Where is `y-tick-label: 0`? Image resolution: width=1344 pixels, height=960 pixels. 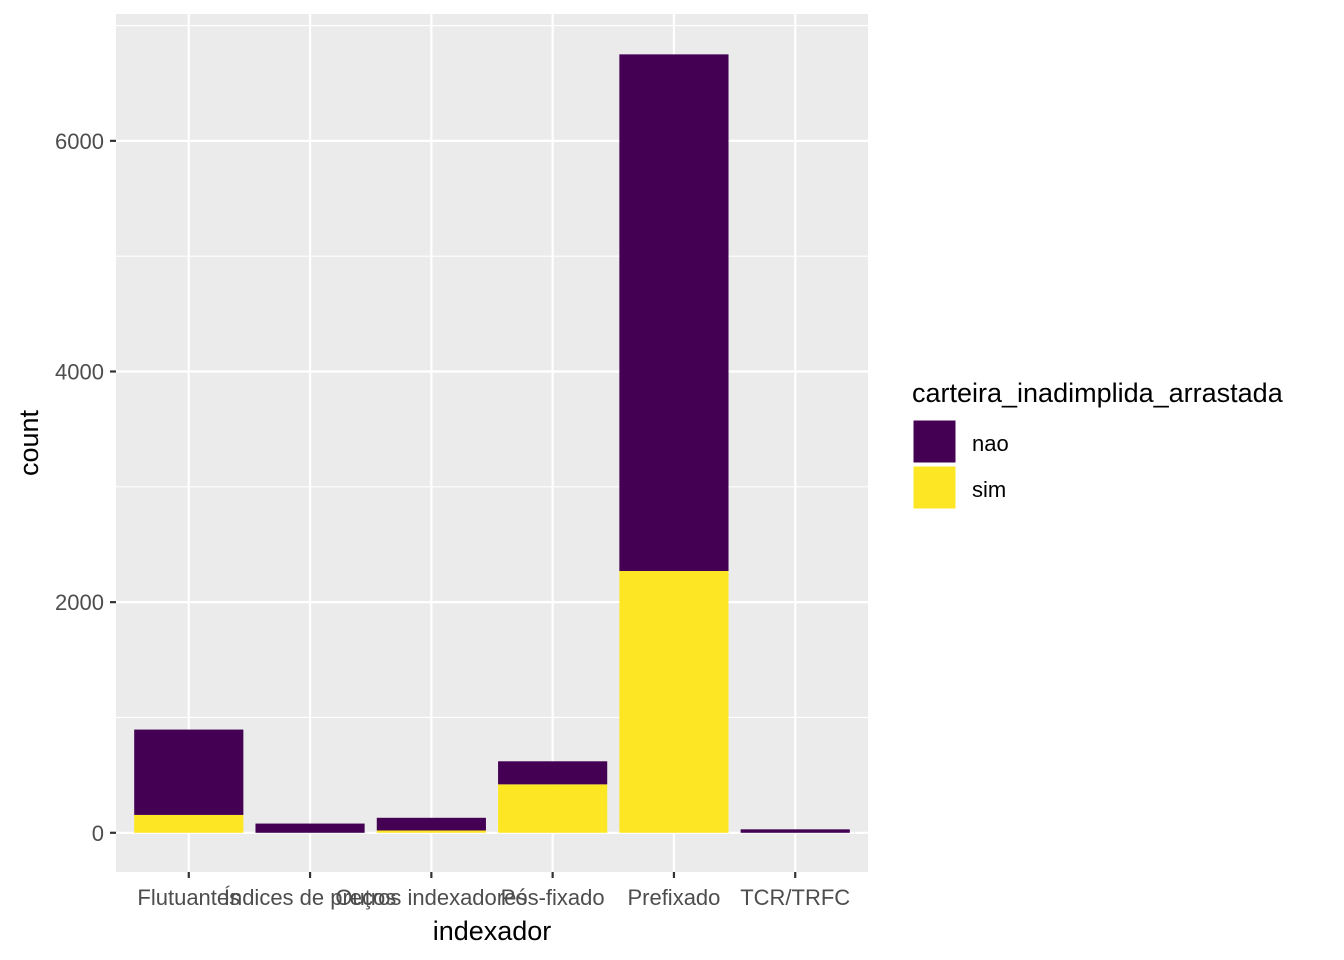 y-tick-label: 0 is located at coordinates (98, 833).